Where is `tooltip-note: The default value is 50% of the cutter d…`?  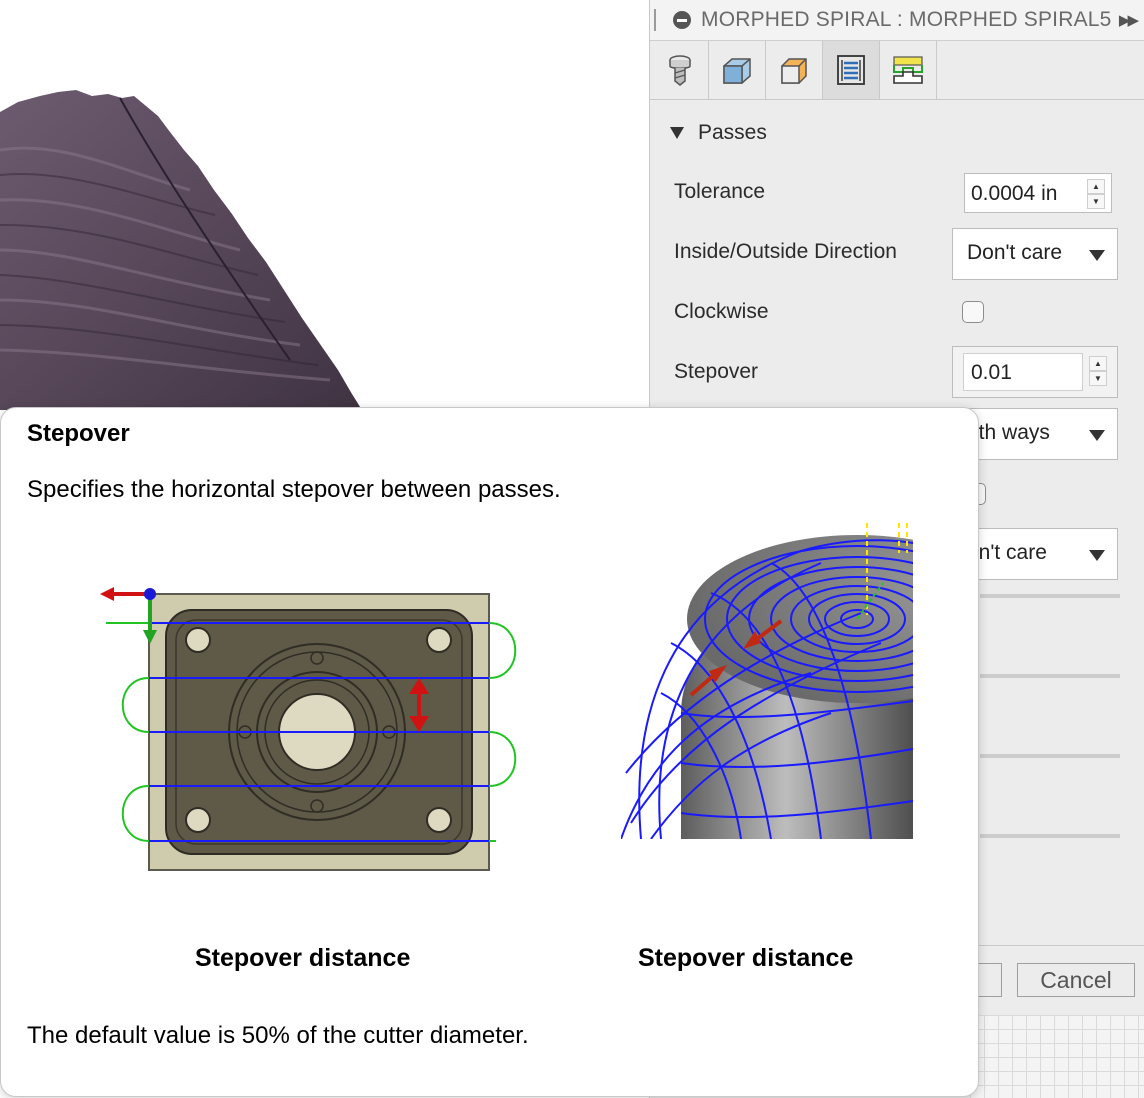 tooltip-note: The default value is 50% of the cutter d… is located at coordinates (278, 1035).